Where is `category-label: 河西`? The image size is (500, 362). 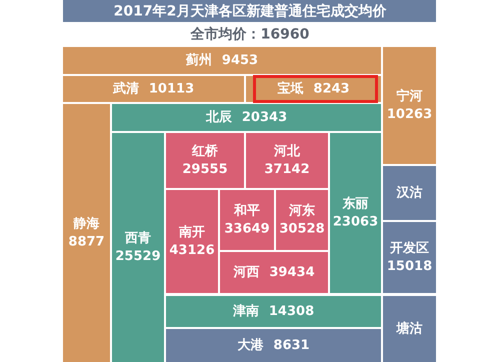 category-label: 河西 is located at coordinates (246, 272).